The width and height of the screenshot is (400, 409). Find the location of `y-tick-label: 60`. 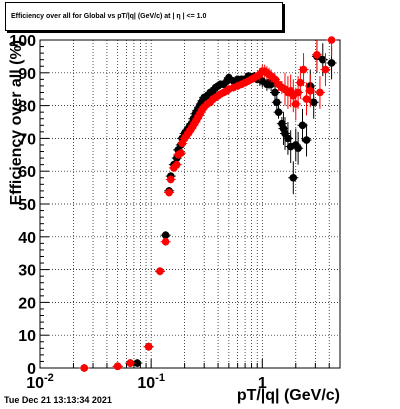

y-tick-label: 60 is located at coordinates (27, 172).